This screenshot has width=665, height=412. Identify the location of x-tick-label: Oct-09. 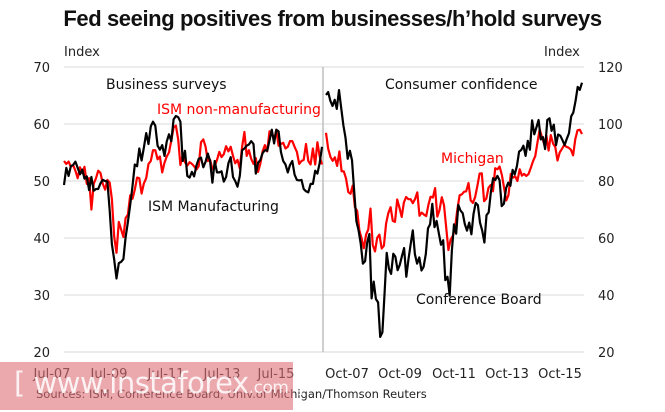
(400, 374).